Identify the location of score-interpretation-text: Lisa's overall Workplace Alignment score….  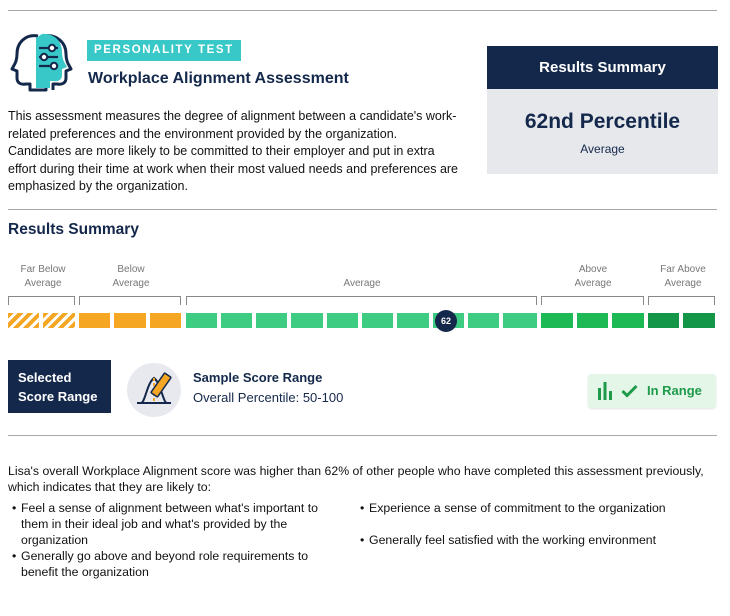
(356, 479).